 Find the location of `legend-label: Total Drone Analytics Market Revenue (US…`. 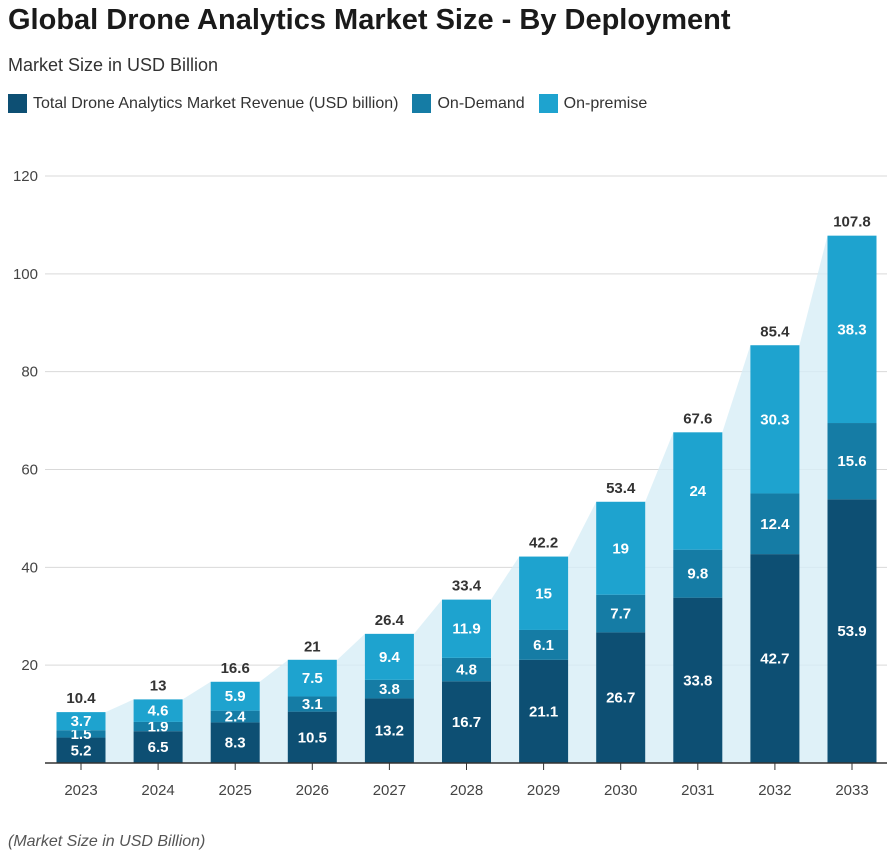

legend-label: Total Drone Analytics Market Revenue (US… is located at coordinates (216, 103).